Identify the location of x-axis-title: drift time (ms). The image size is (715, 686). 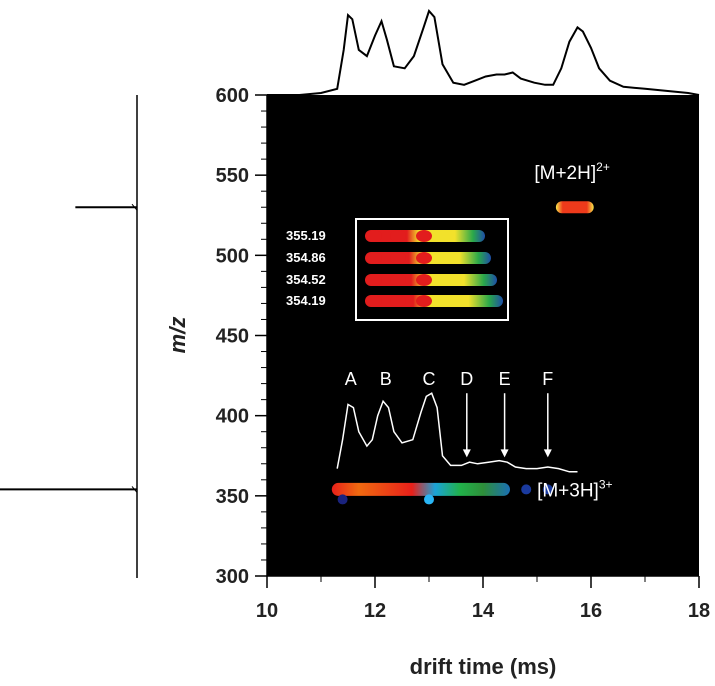
(483, 666).